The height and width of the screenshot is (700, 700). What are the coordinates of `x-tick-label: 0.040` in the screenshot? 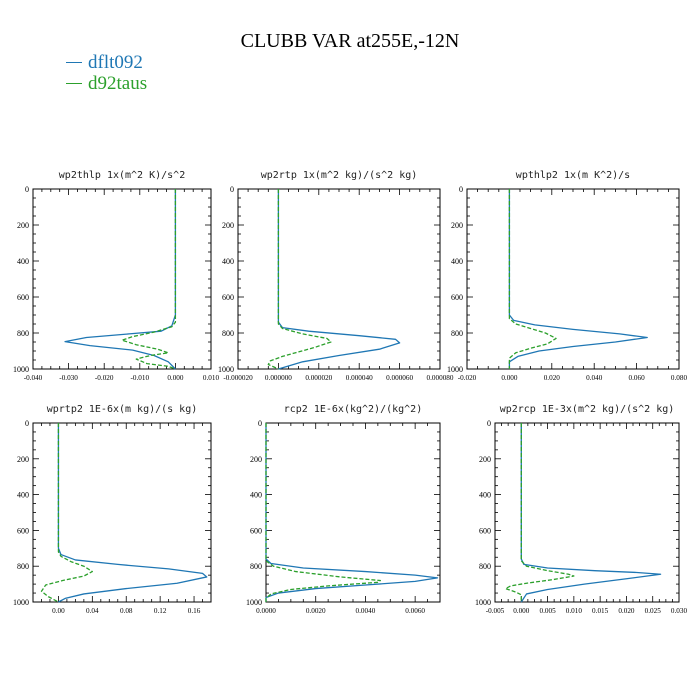 It's located at (594, 378).